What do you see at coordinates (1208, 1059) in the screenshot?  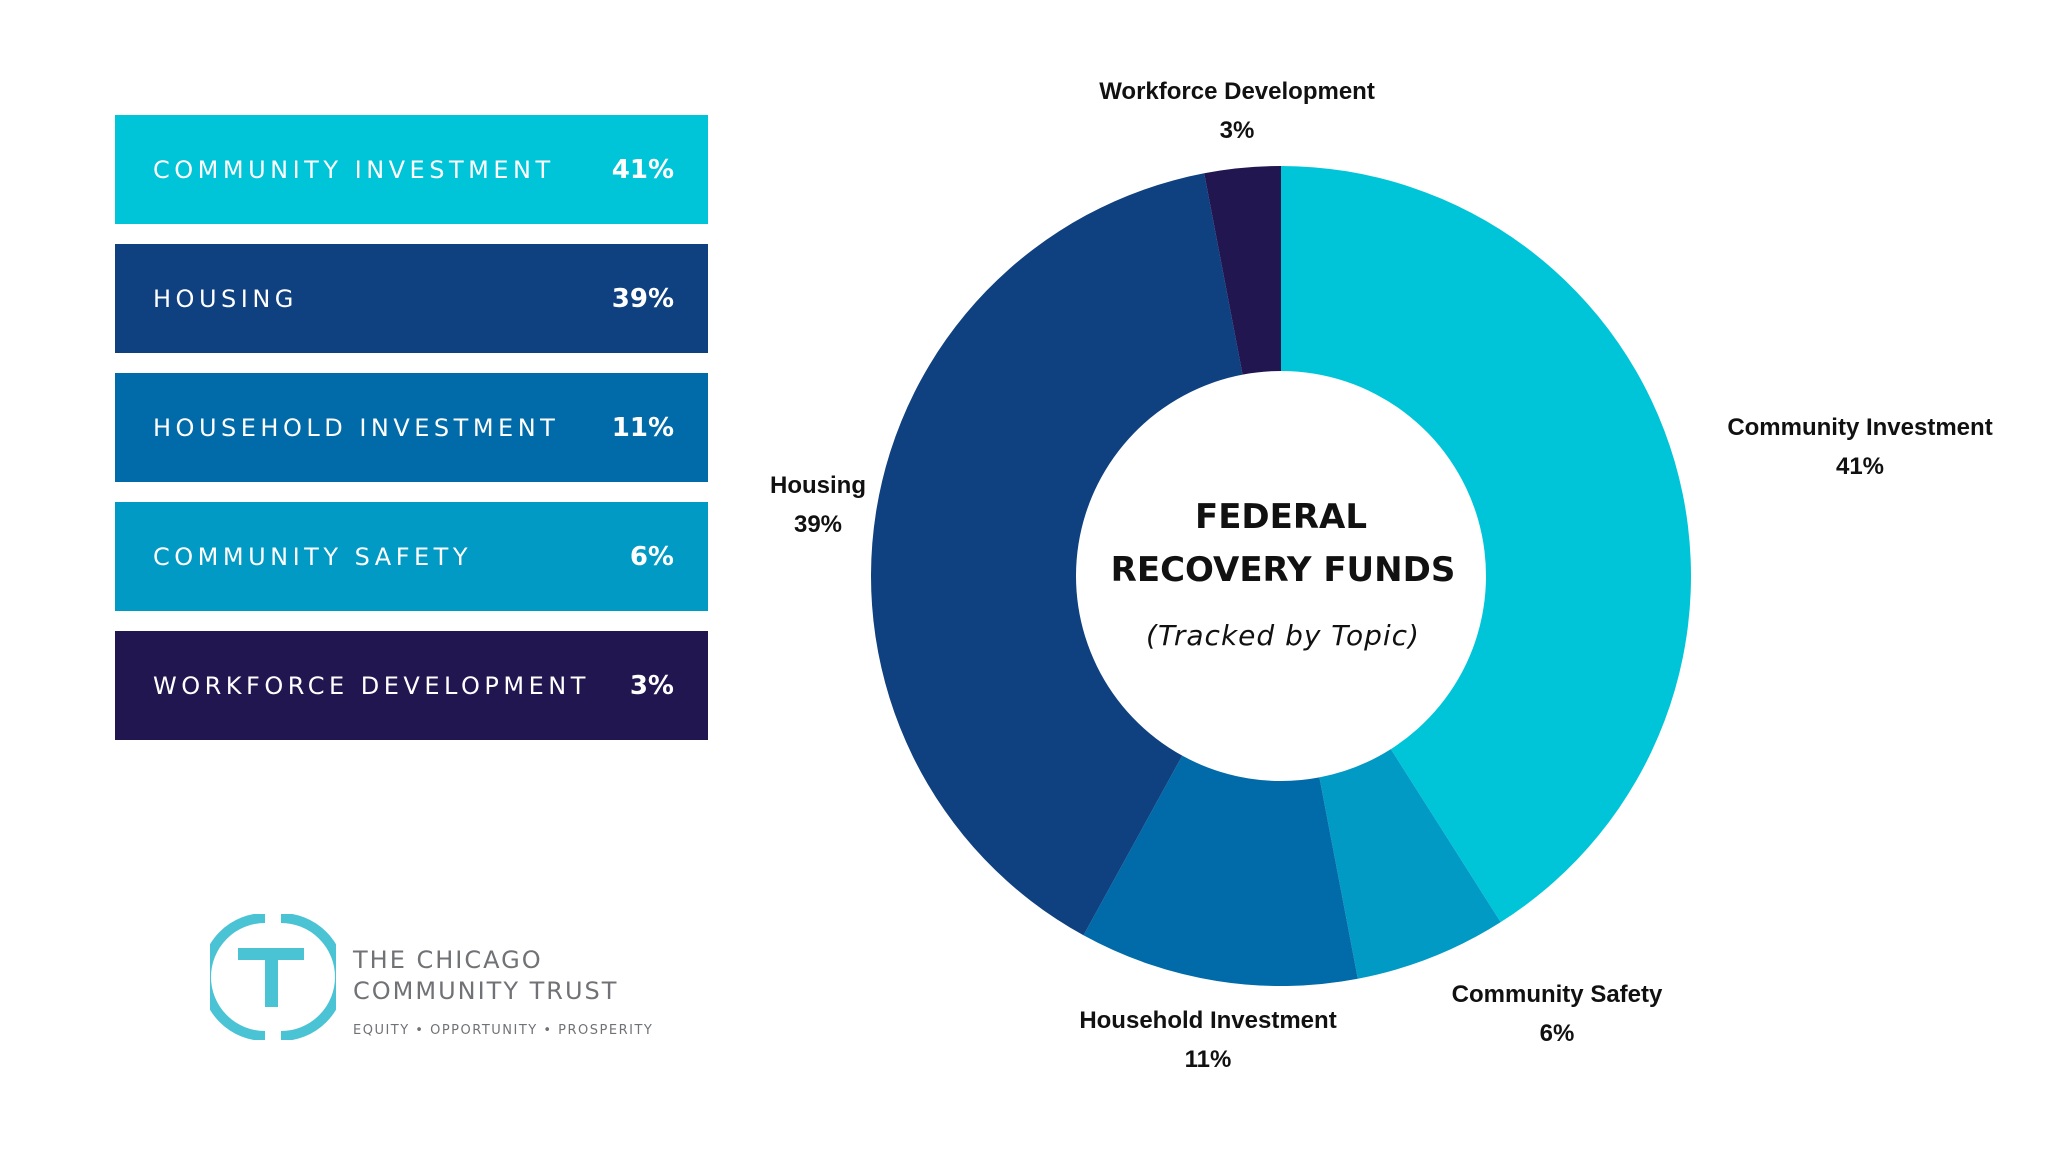 I see `slice-value: 11%` at bounding box center [1208, 1059].